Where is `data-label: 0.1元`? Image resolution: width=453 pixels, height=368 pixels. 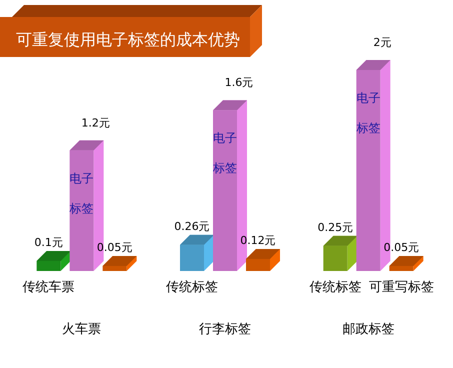 data-label: 0.1元 is located at coordinates (48, 242).